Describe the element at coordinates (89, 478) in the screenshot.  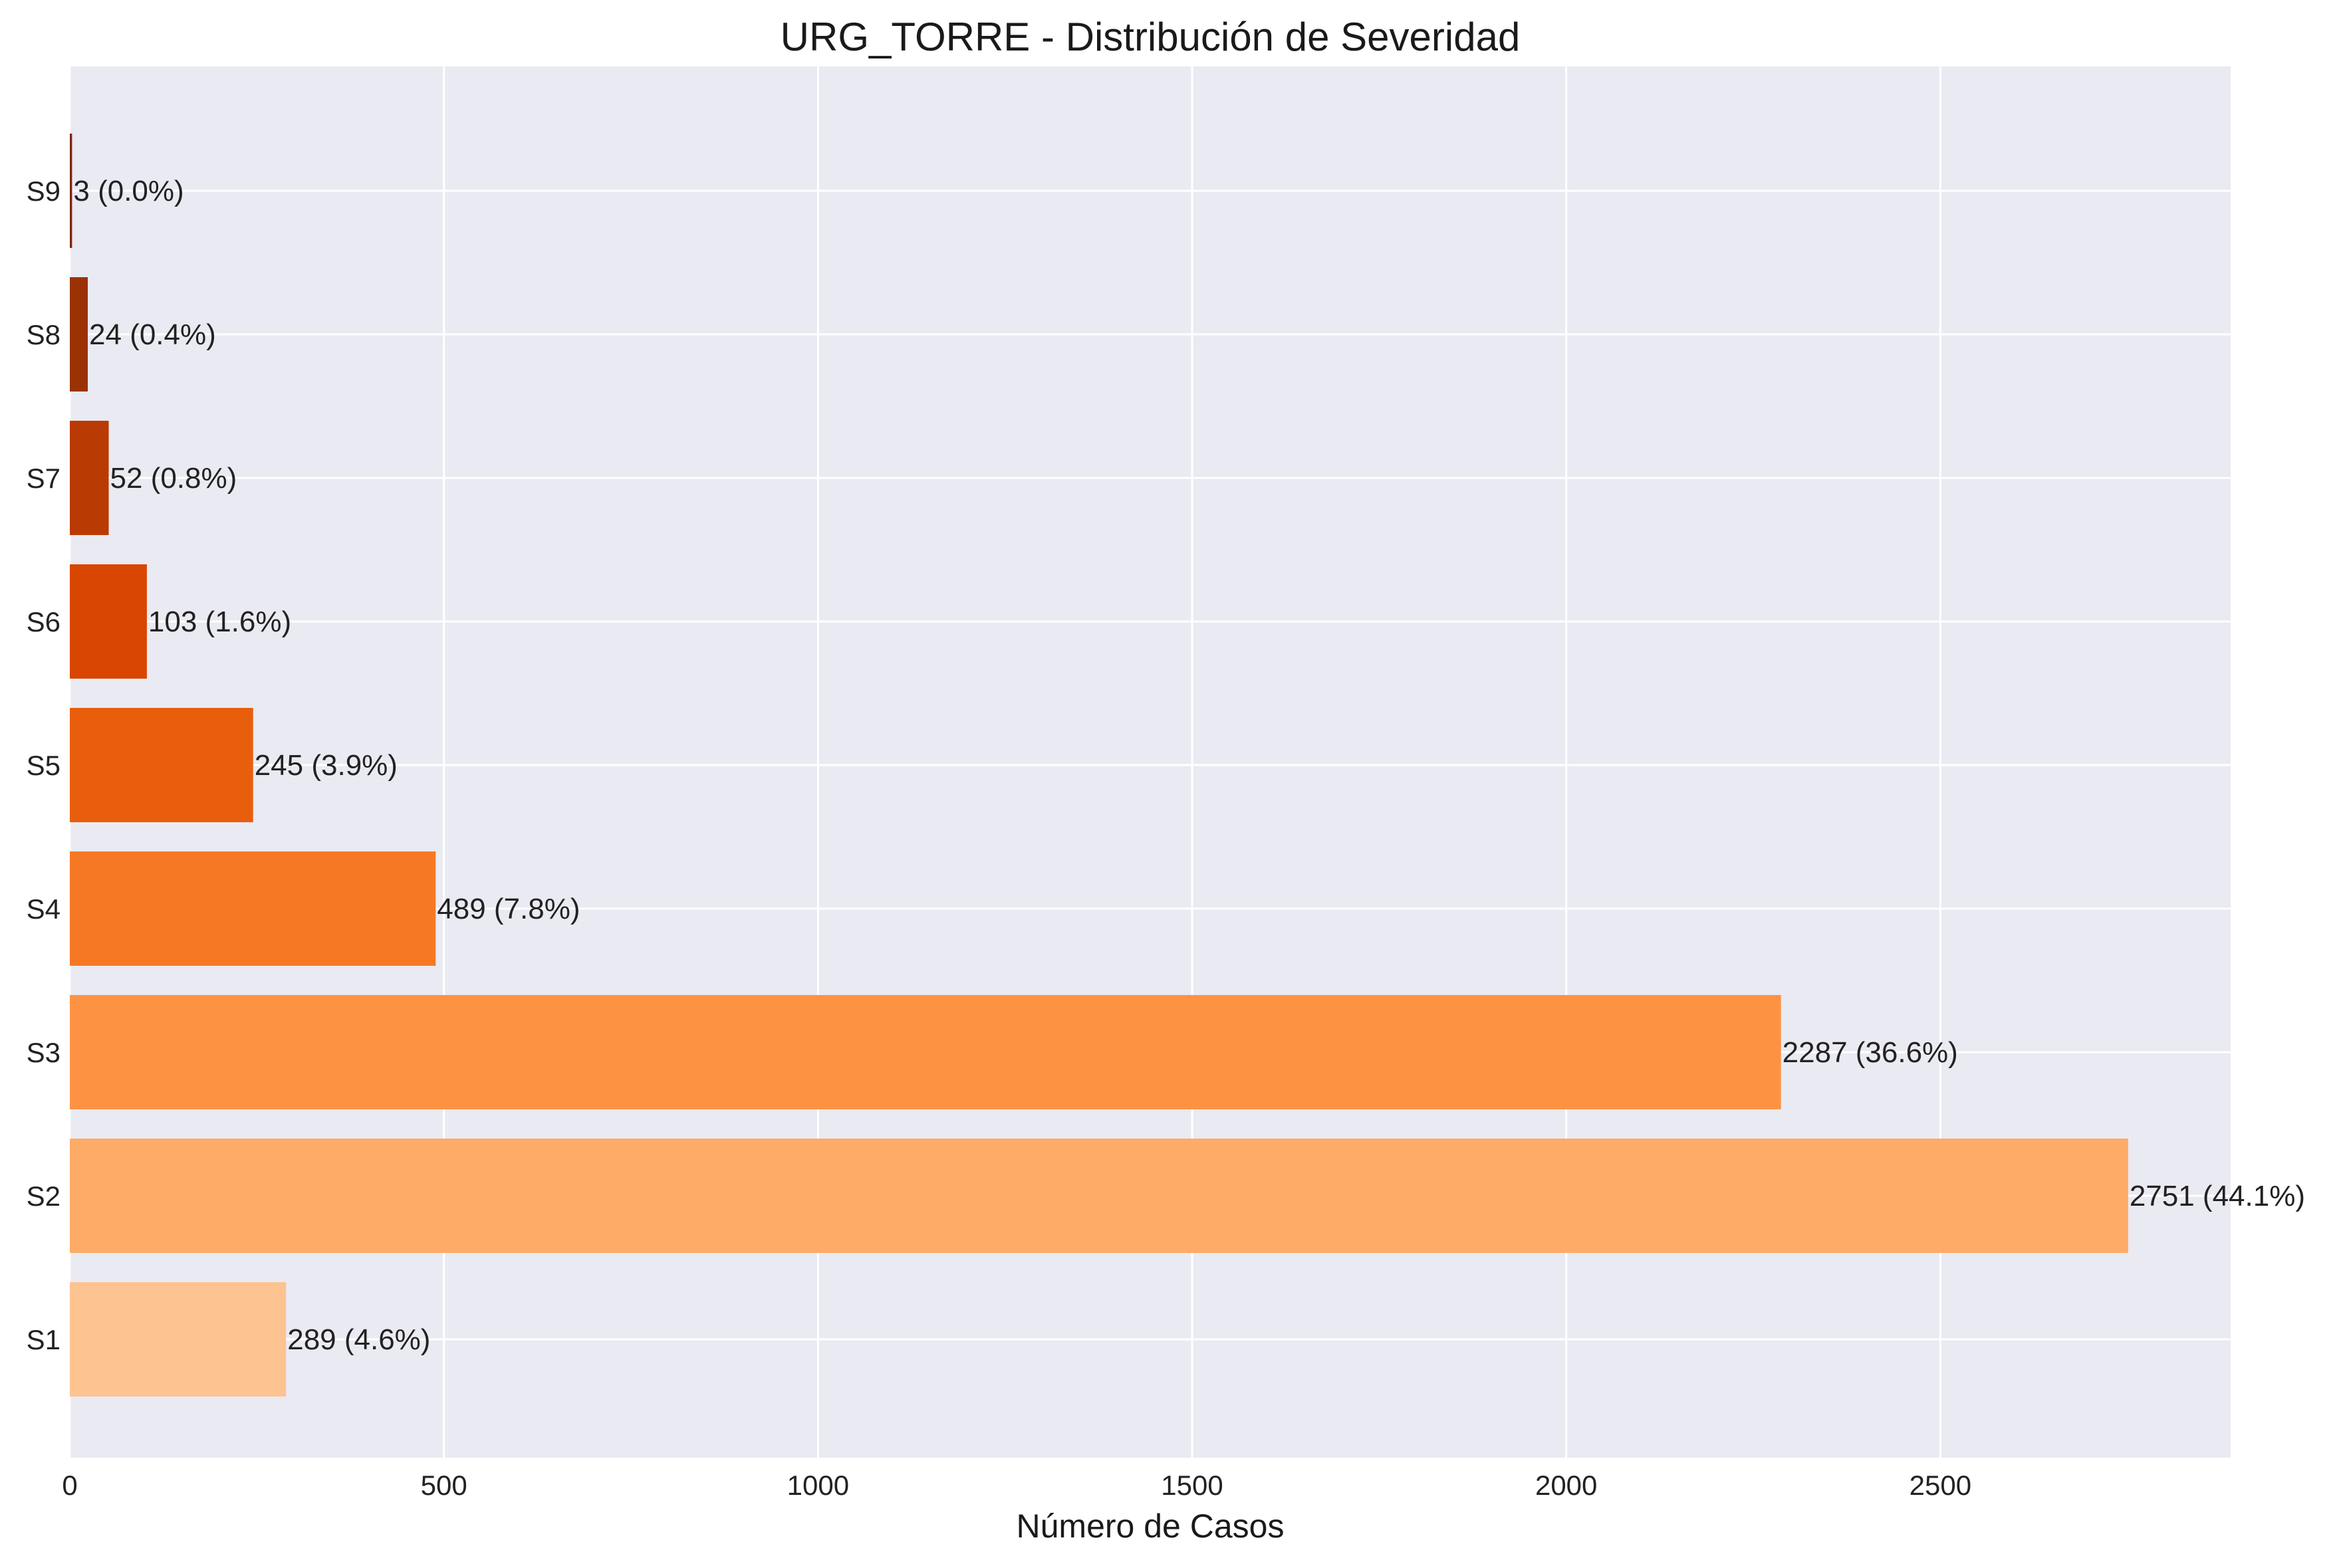
I see `bar-s7` at that location.